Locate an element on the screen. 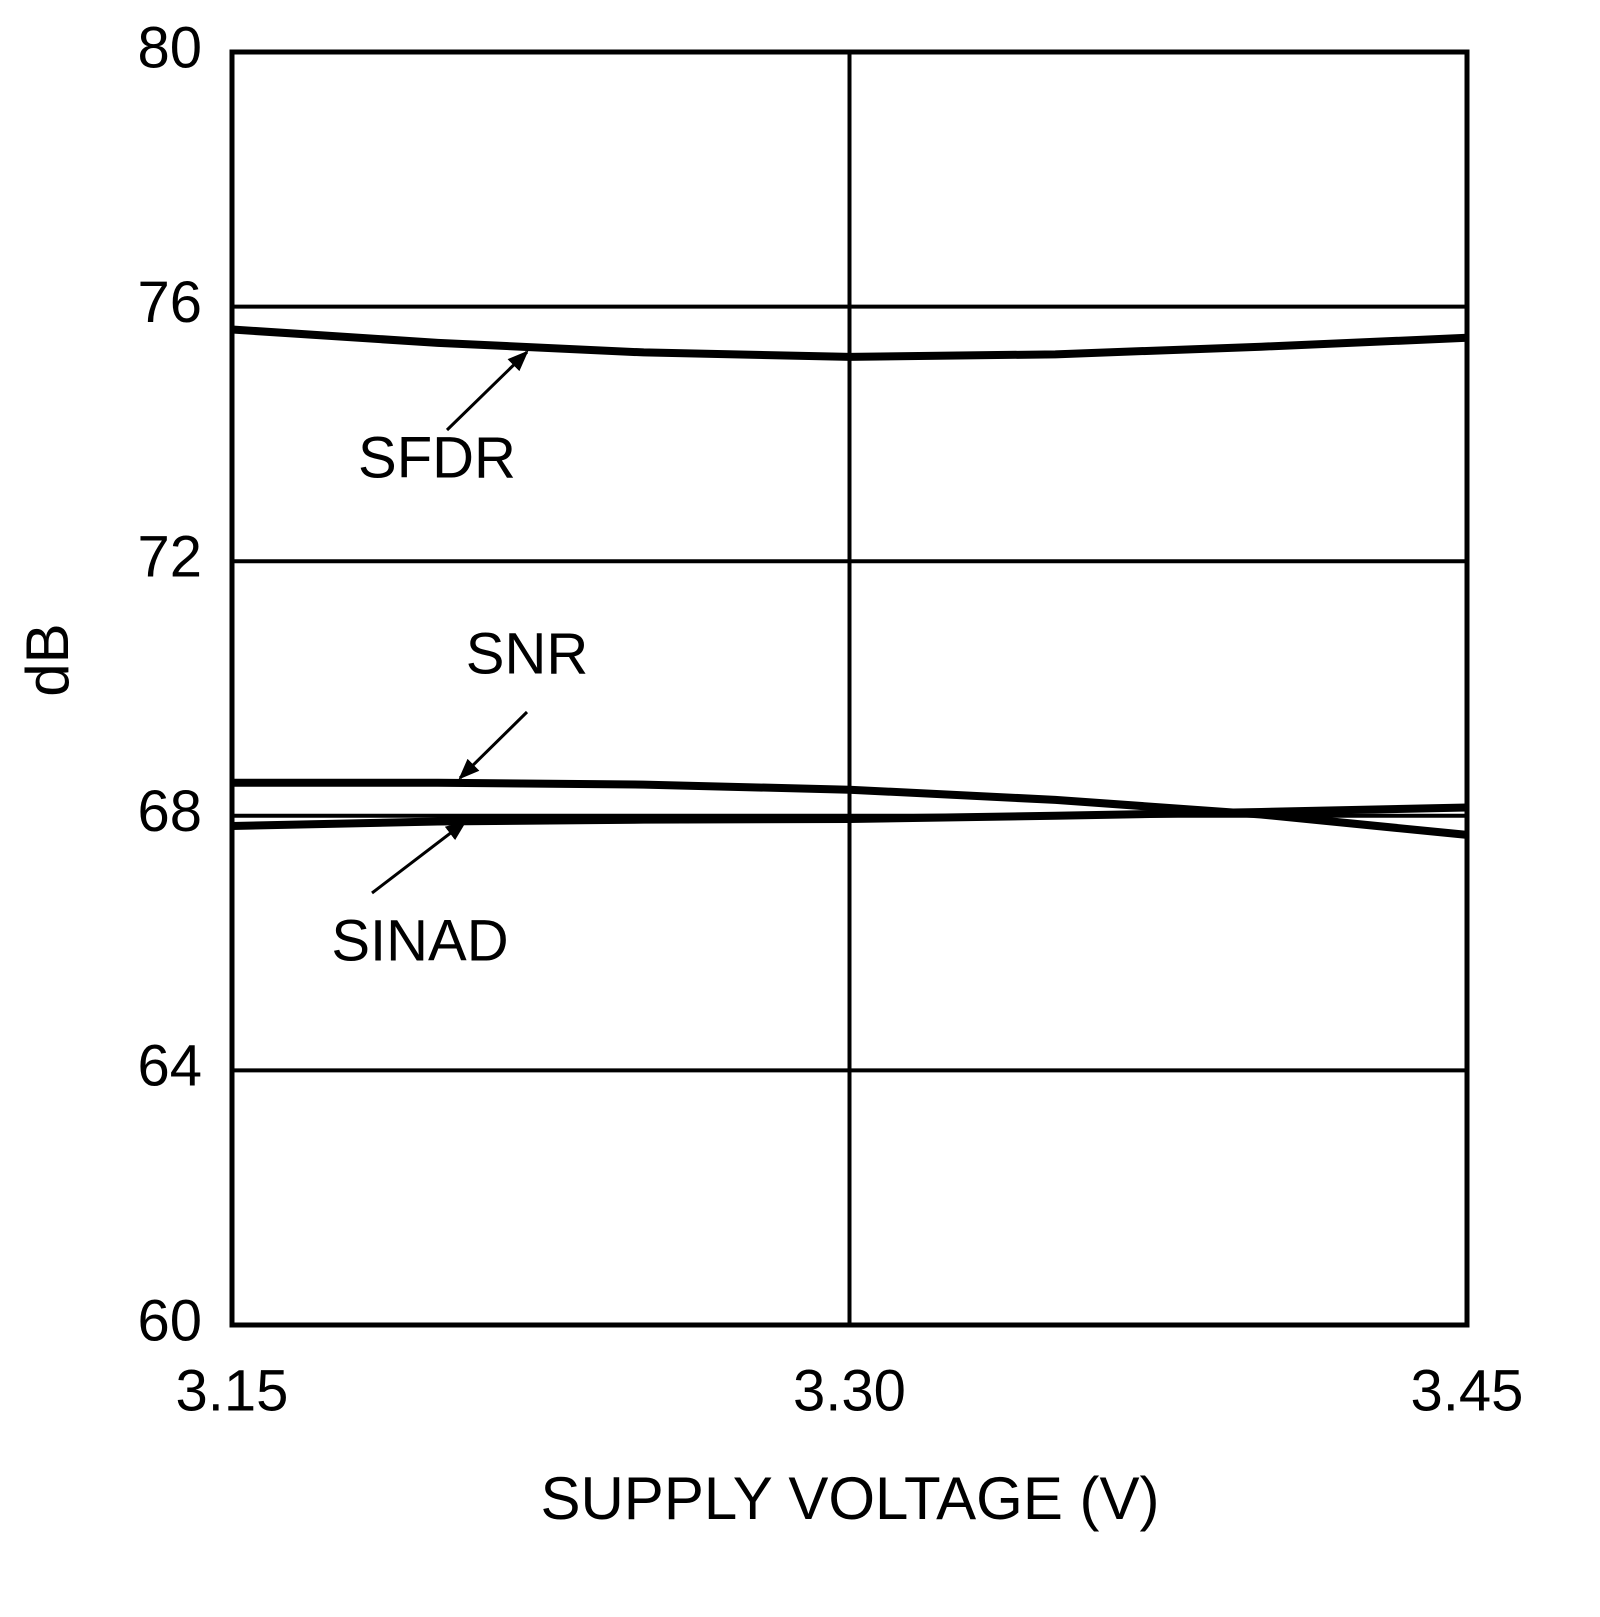  series-label: SFDR is located at coordinates (437, 457).